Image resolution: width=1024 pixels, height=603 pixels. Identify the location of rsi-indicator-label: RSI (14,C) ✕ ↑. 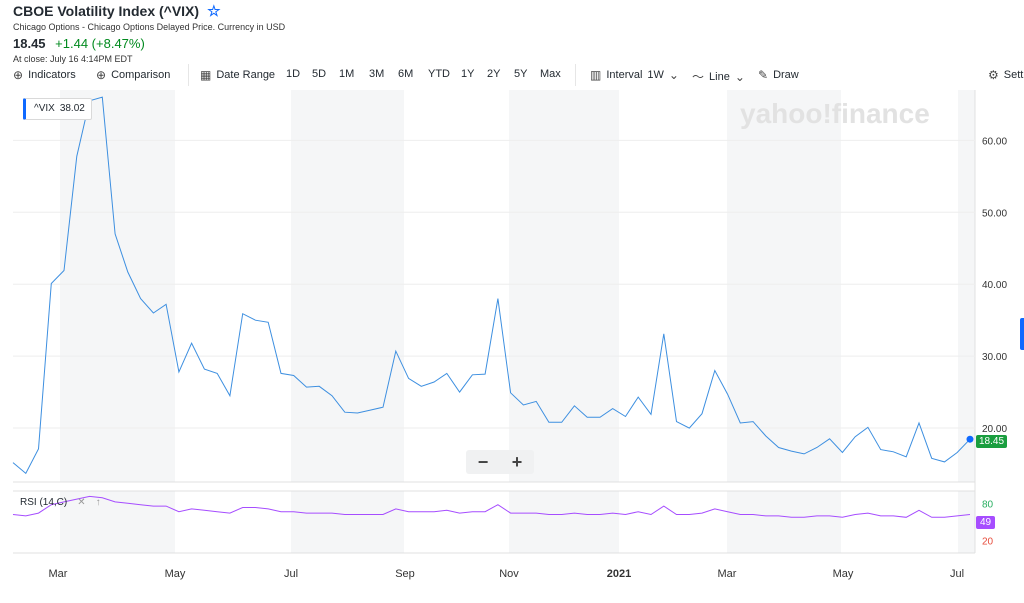
(60, 502).